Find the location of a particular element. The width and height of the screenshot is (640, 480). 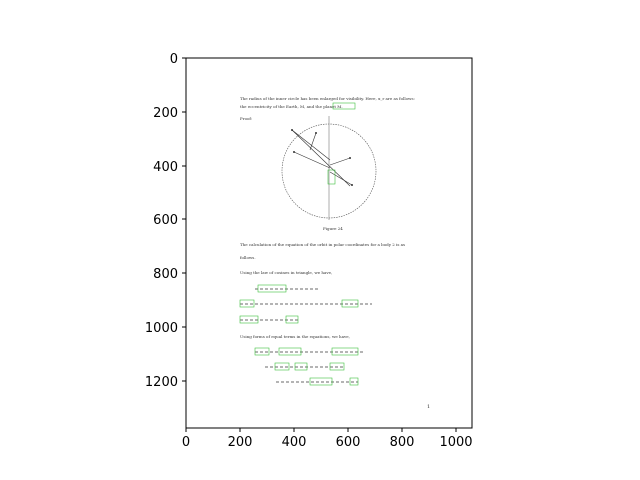

y-tick-label: 0 is located at coordinates (174, 59).